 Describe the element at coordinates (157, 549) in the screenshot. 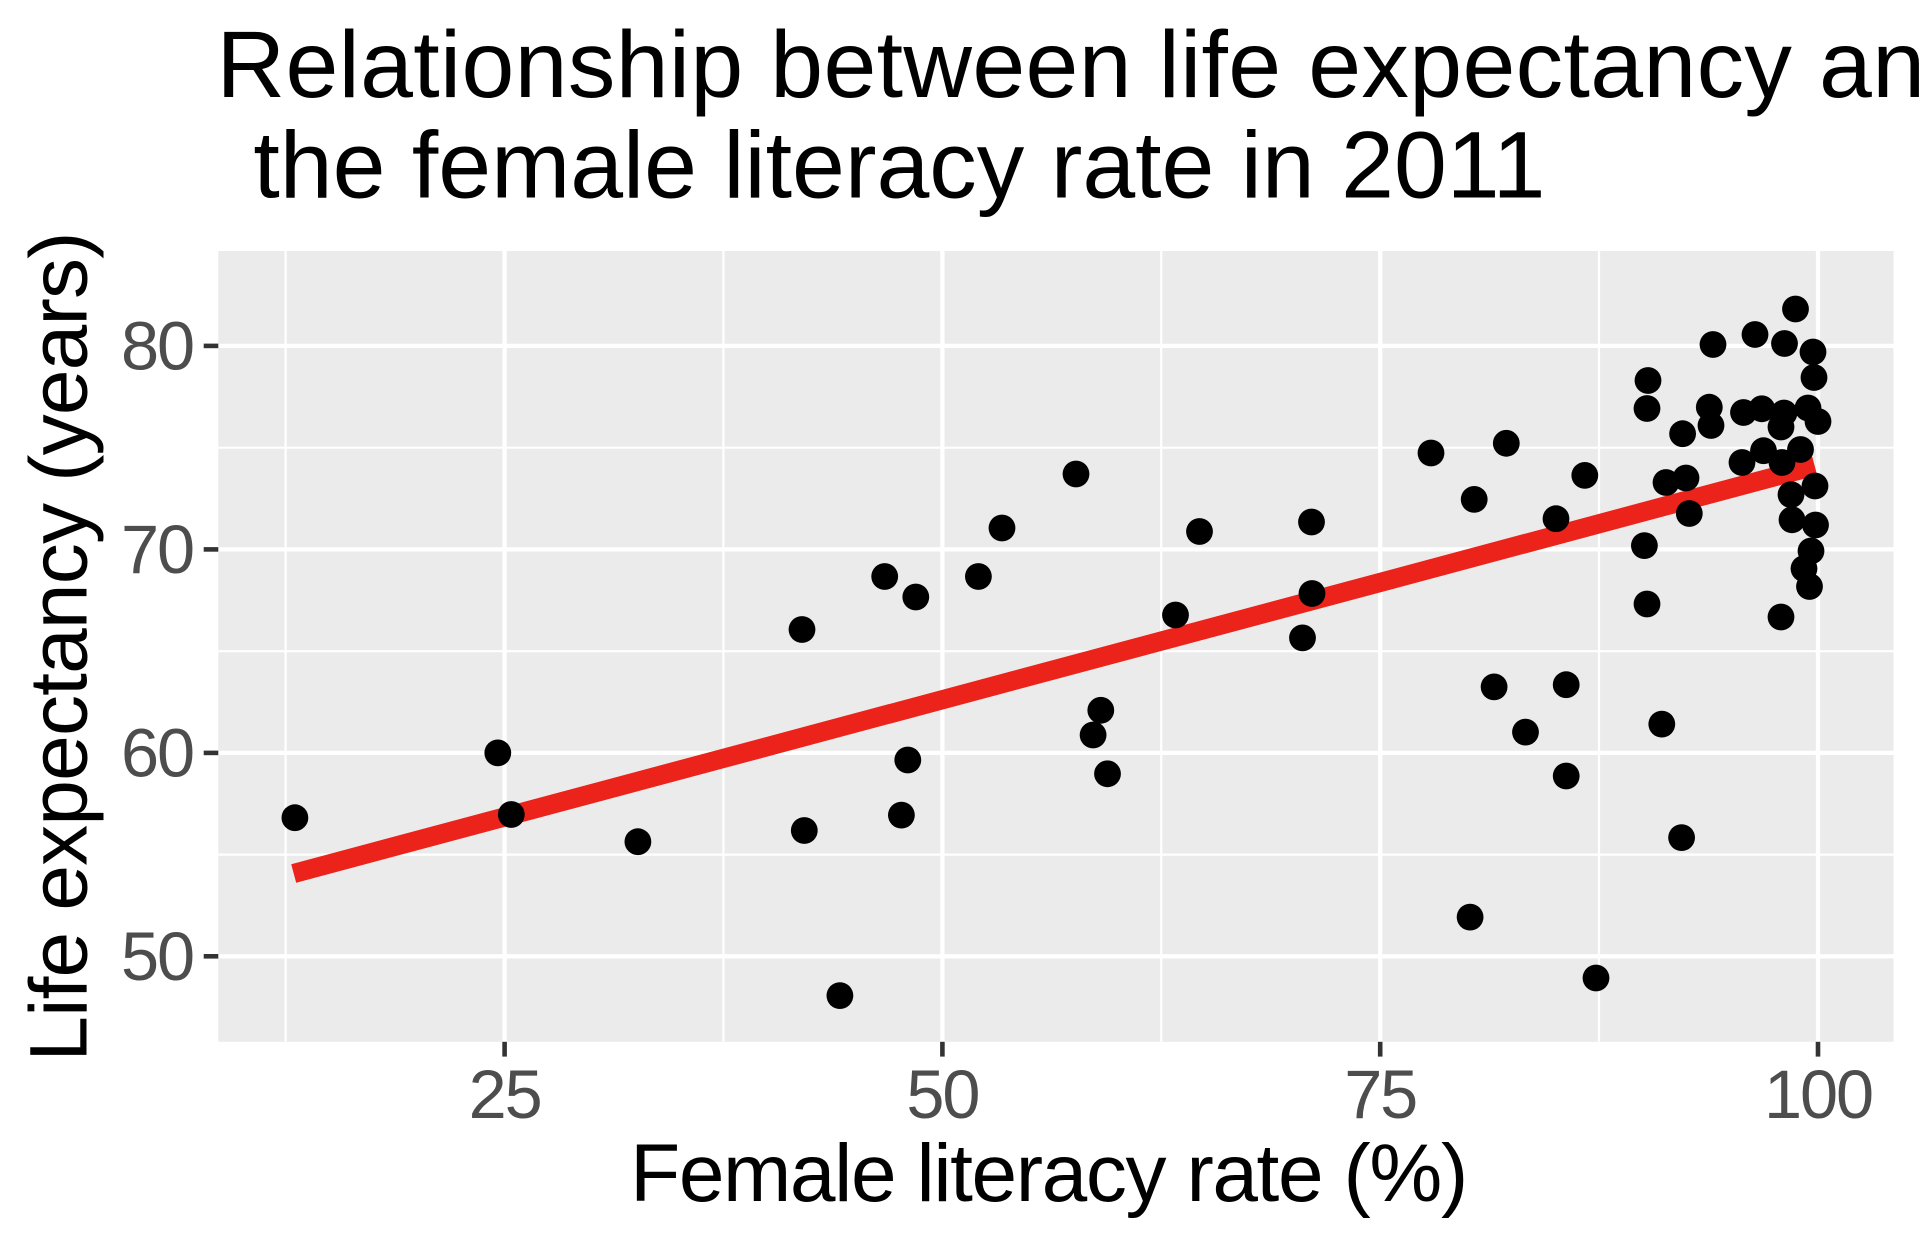

I see `svg-text: 70` at that location.